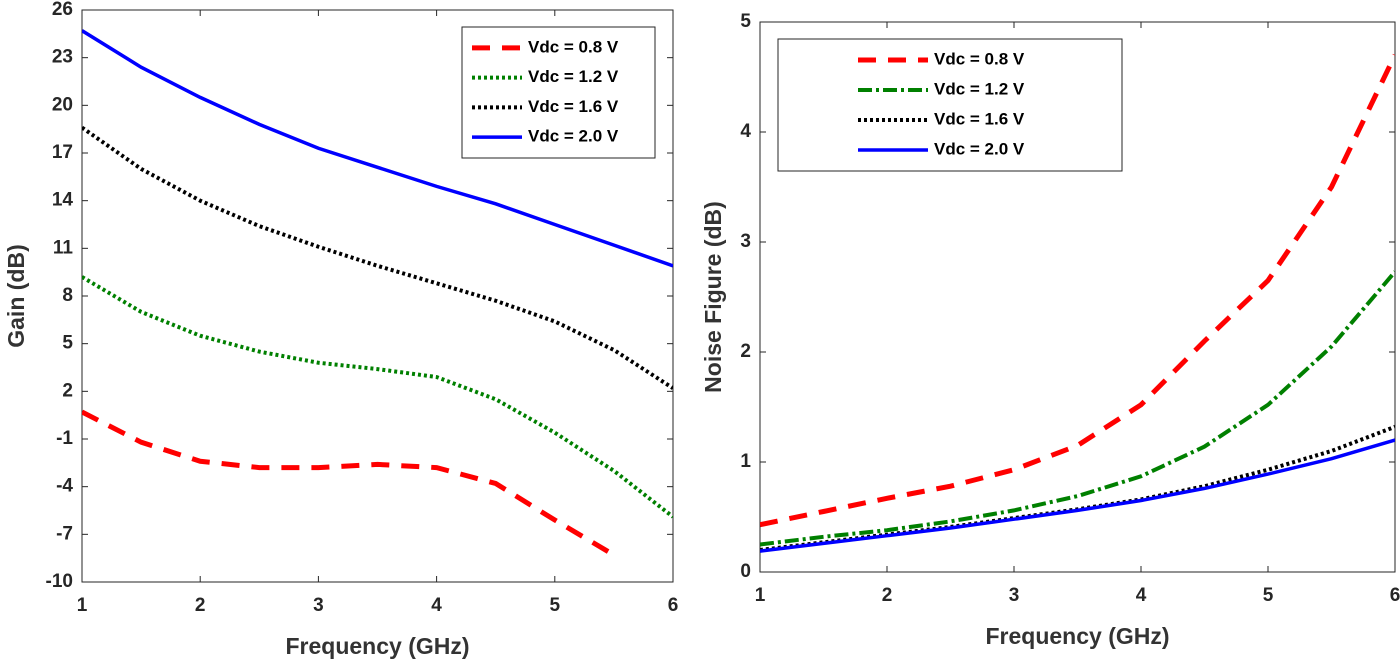 The image size is (1400, 669). I want to click on y-tick-label: -10, so click(59, 581).